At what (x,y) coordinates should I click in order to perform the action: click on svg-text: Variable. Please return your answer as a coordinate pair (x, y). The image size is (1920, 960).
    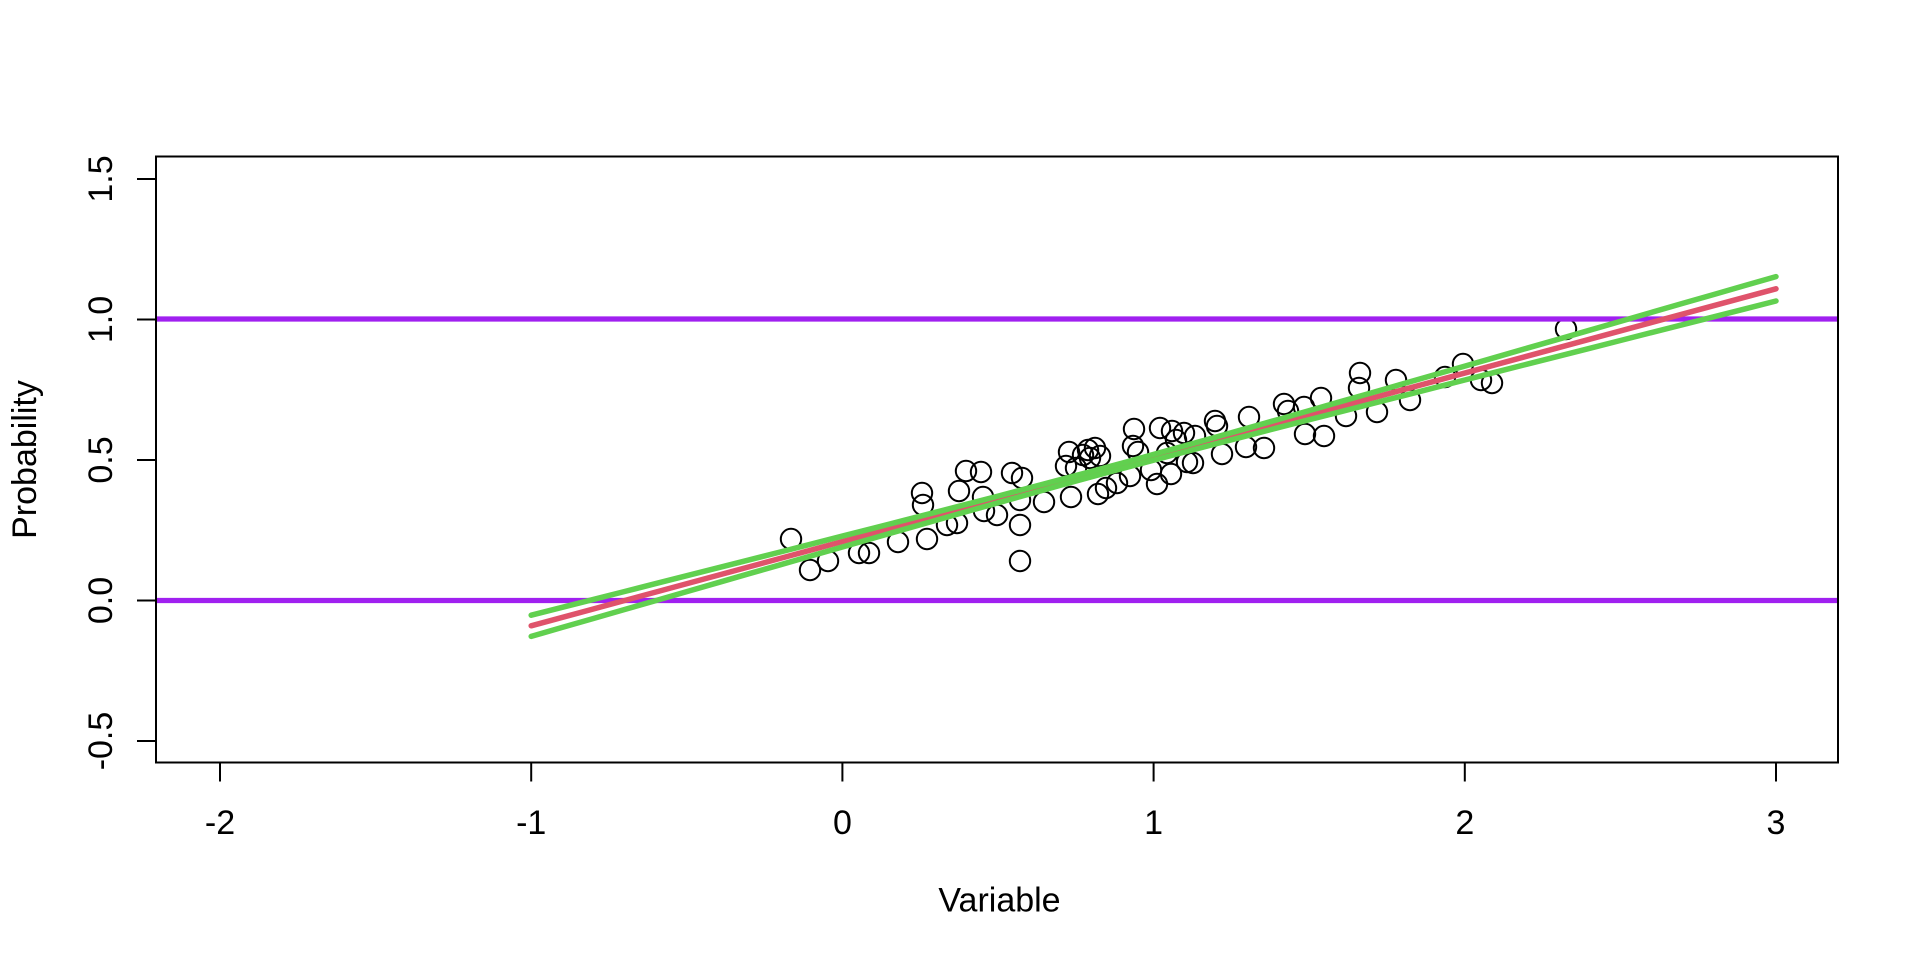
    Looking at the image, I should click on (999, 901).